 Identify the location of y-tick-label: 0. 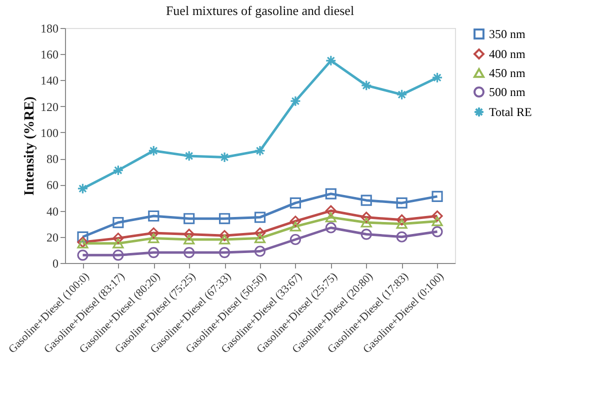
(55, 263).